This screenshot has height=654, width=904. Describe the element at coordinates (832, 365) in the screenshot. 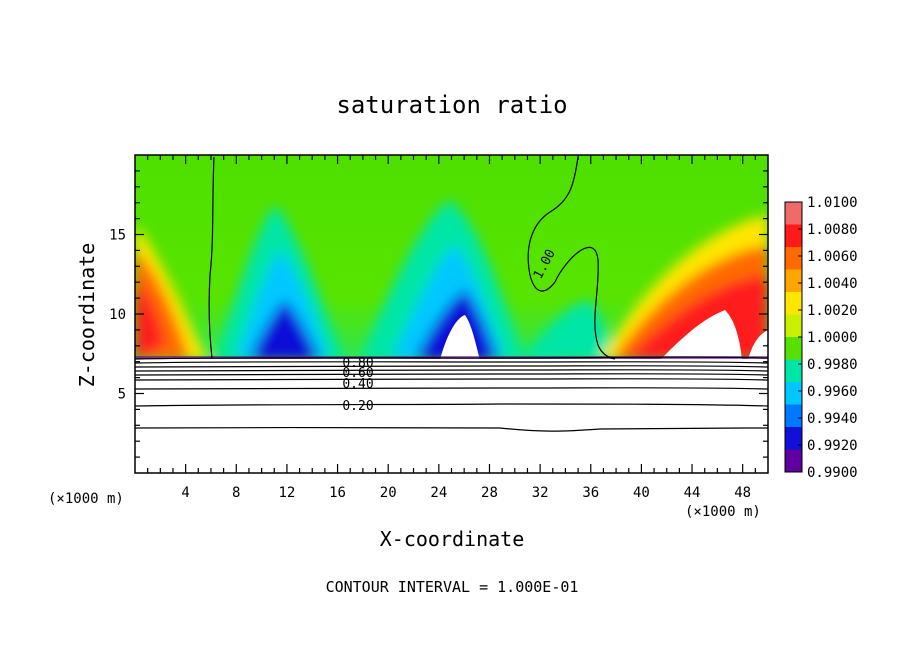

I see `colorbar-tick-label: 0.9980` at that location.